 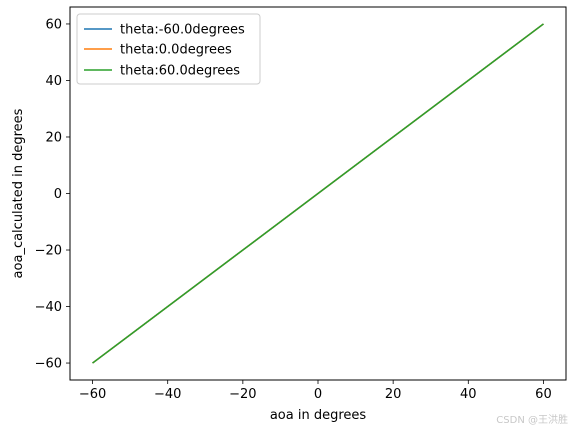 I want to click on y-tick-label-4: 20, so click(x=53, y=137).